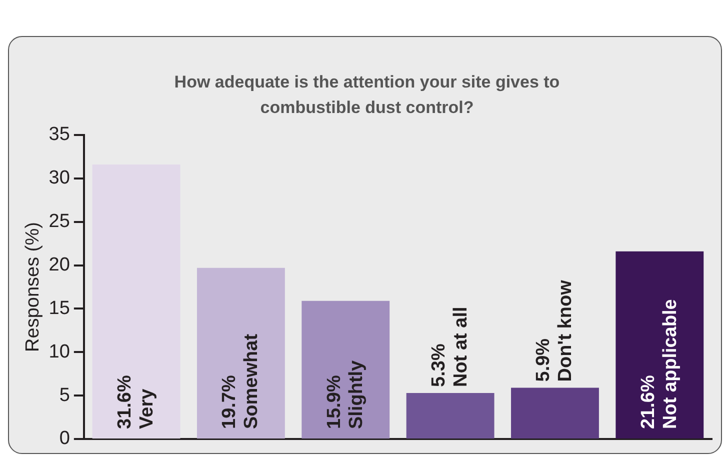 This screenshot has height=457, width=726. What do you see at coordinates (59, 351) in the screenshot?
I see `y-tick-label: 10` at bounding box center [59, 351].